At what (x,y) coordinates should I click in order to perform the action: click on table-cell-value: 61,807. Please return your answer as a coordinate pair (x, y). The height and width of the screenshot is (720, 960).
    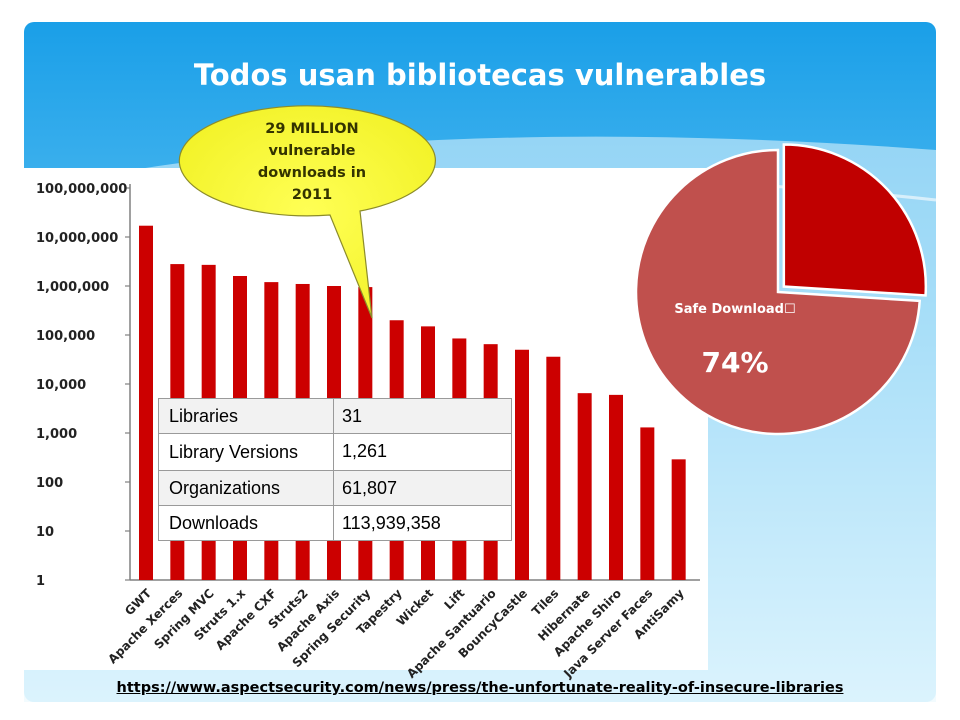
    Looking at the image, I should click on (422, 488).